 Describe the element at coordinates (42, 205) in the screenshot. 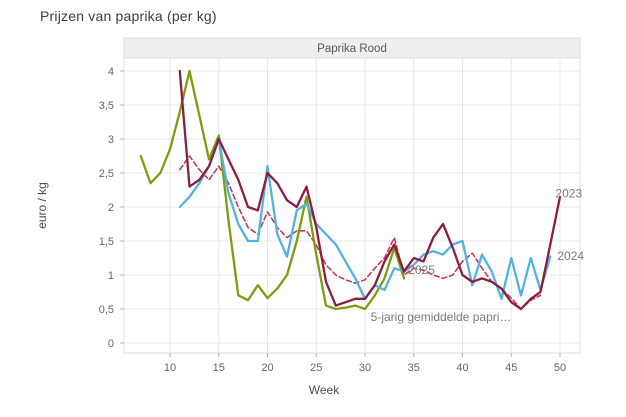

I see `y-axis-title: euro / kg` at that location.